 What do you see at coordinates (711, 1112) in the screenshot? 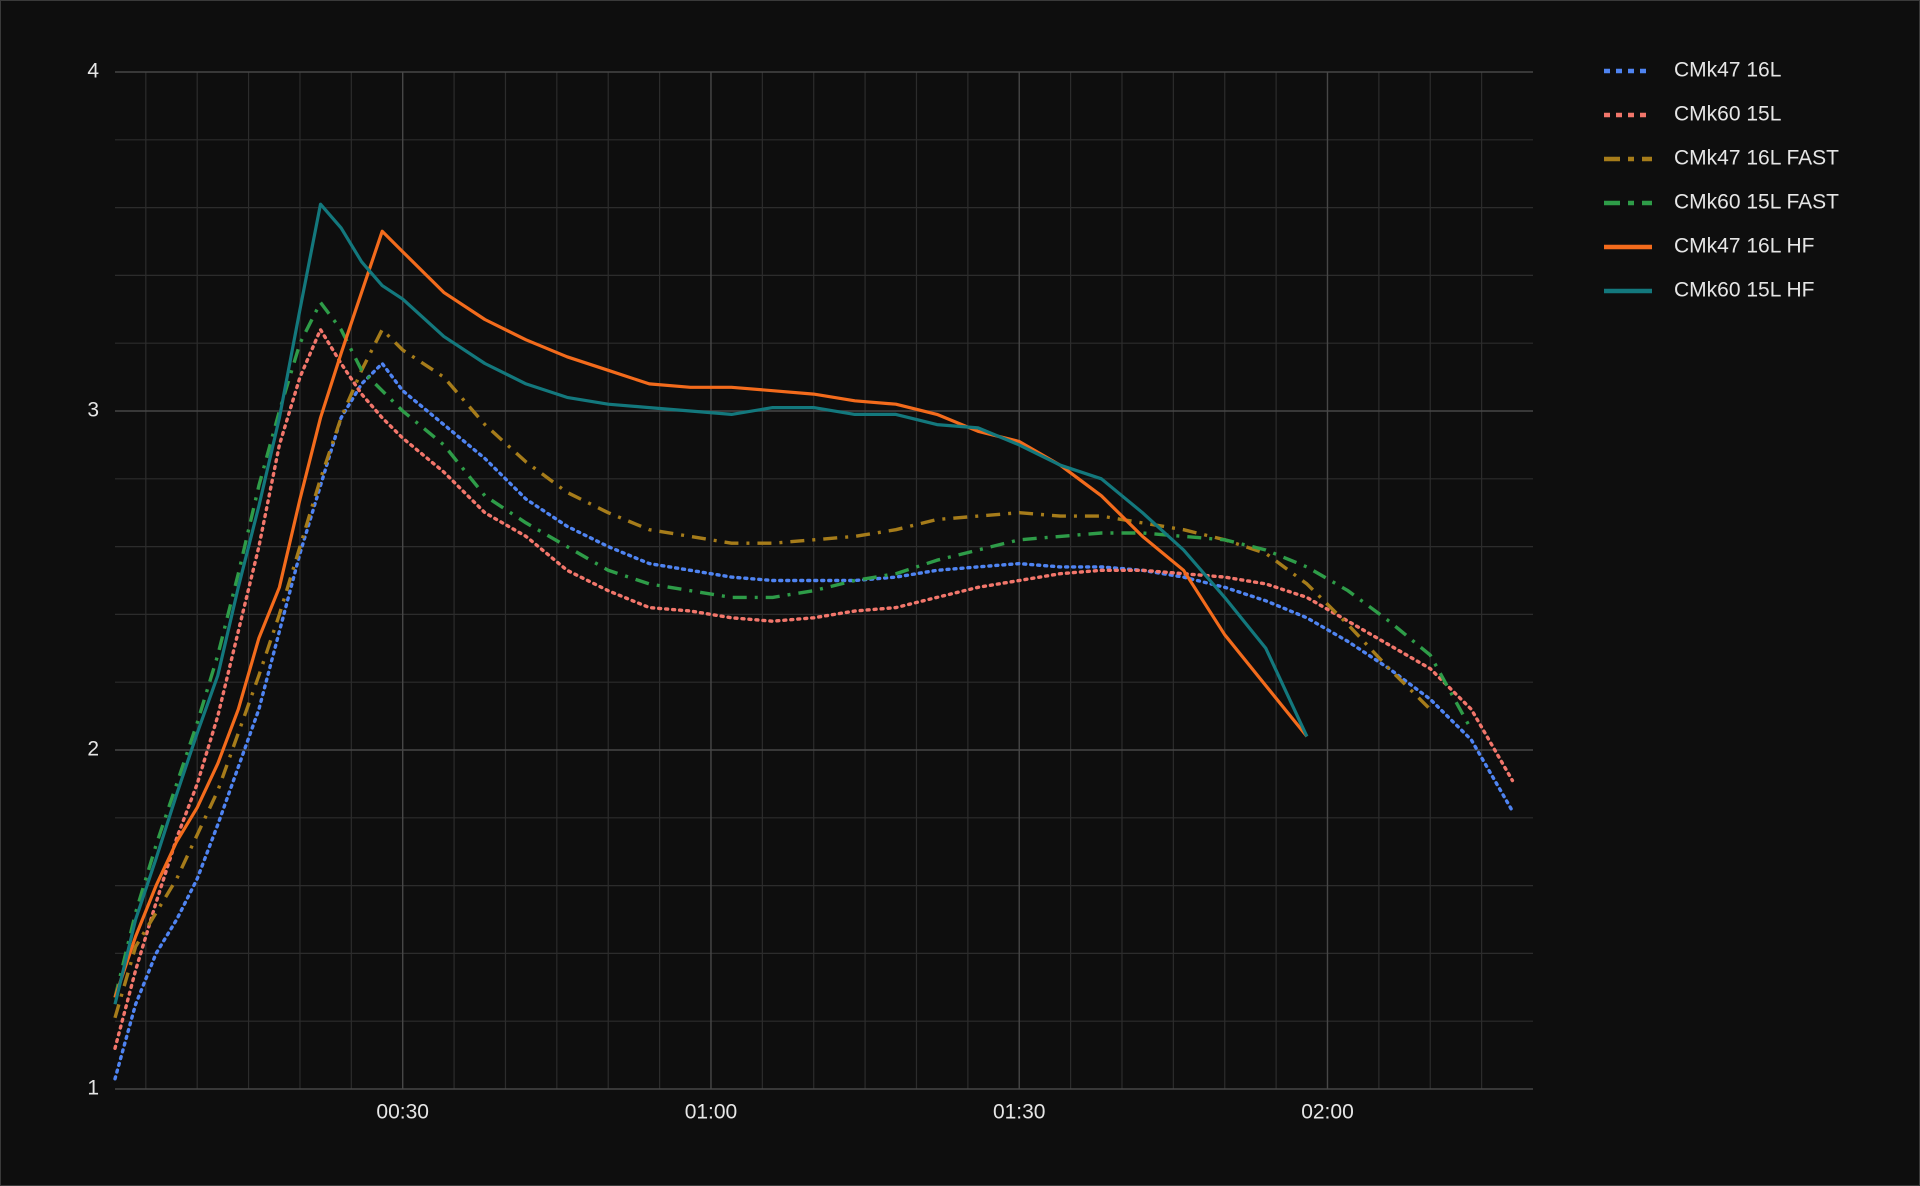
I see `x-tick-label: 01:00` at bounding box center [711, 1112].